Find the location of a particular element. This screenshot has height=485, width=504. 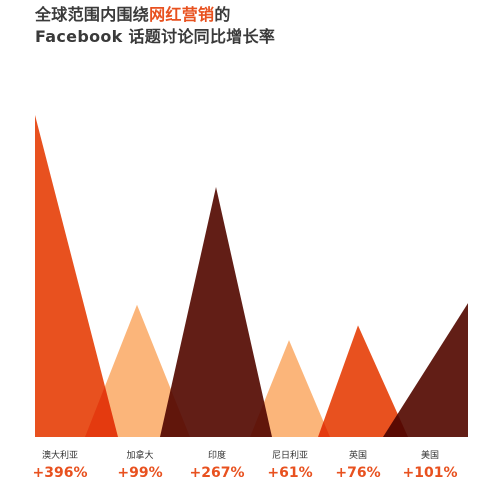

title-line-1: 全球范围内围绕网红营销的 is located at coordinates (255, 15).